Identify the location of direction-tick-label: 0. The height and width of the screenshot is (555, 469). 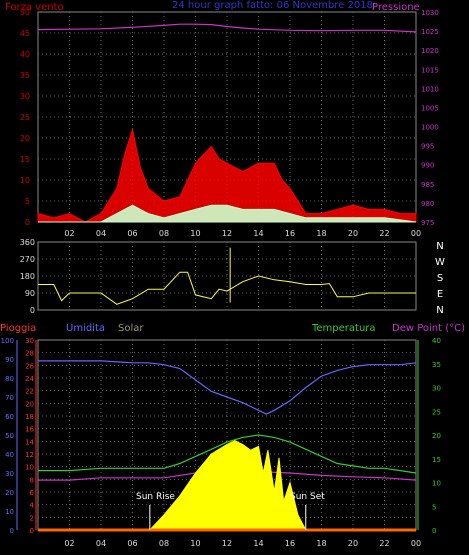
(32, 310).